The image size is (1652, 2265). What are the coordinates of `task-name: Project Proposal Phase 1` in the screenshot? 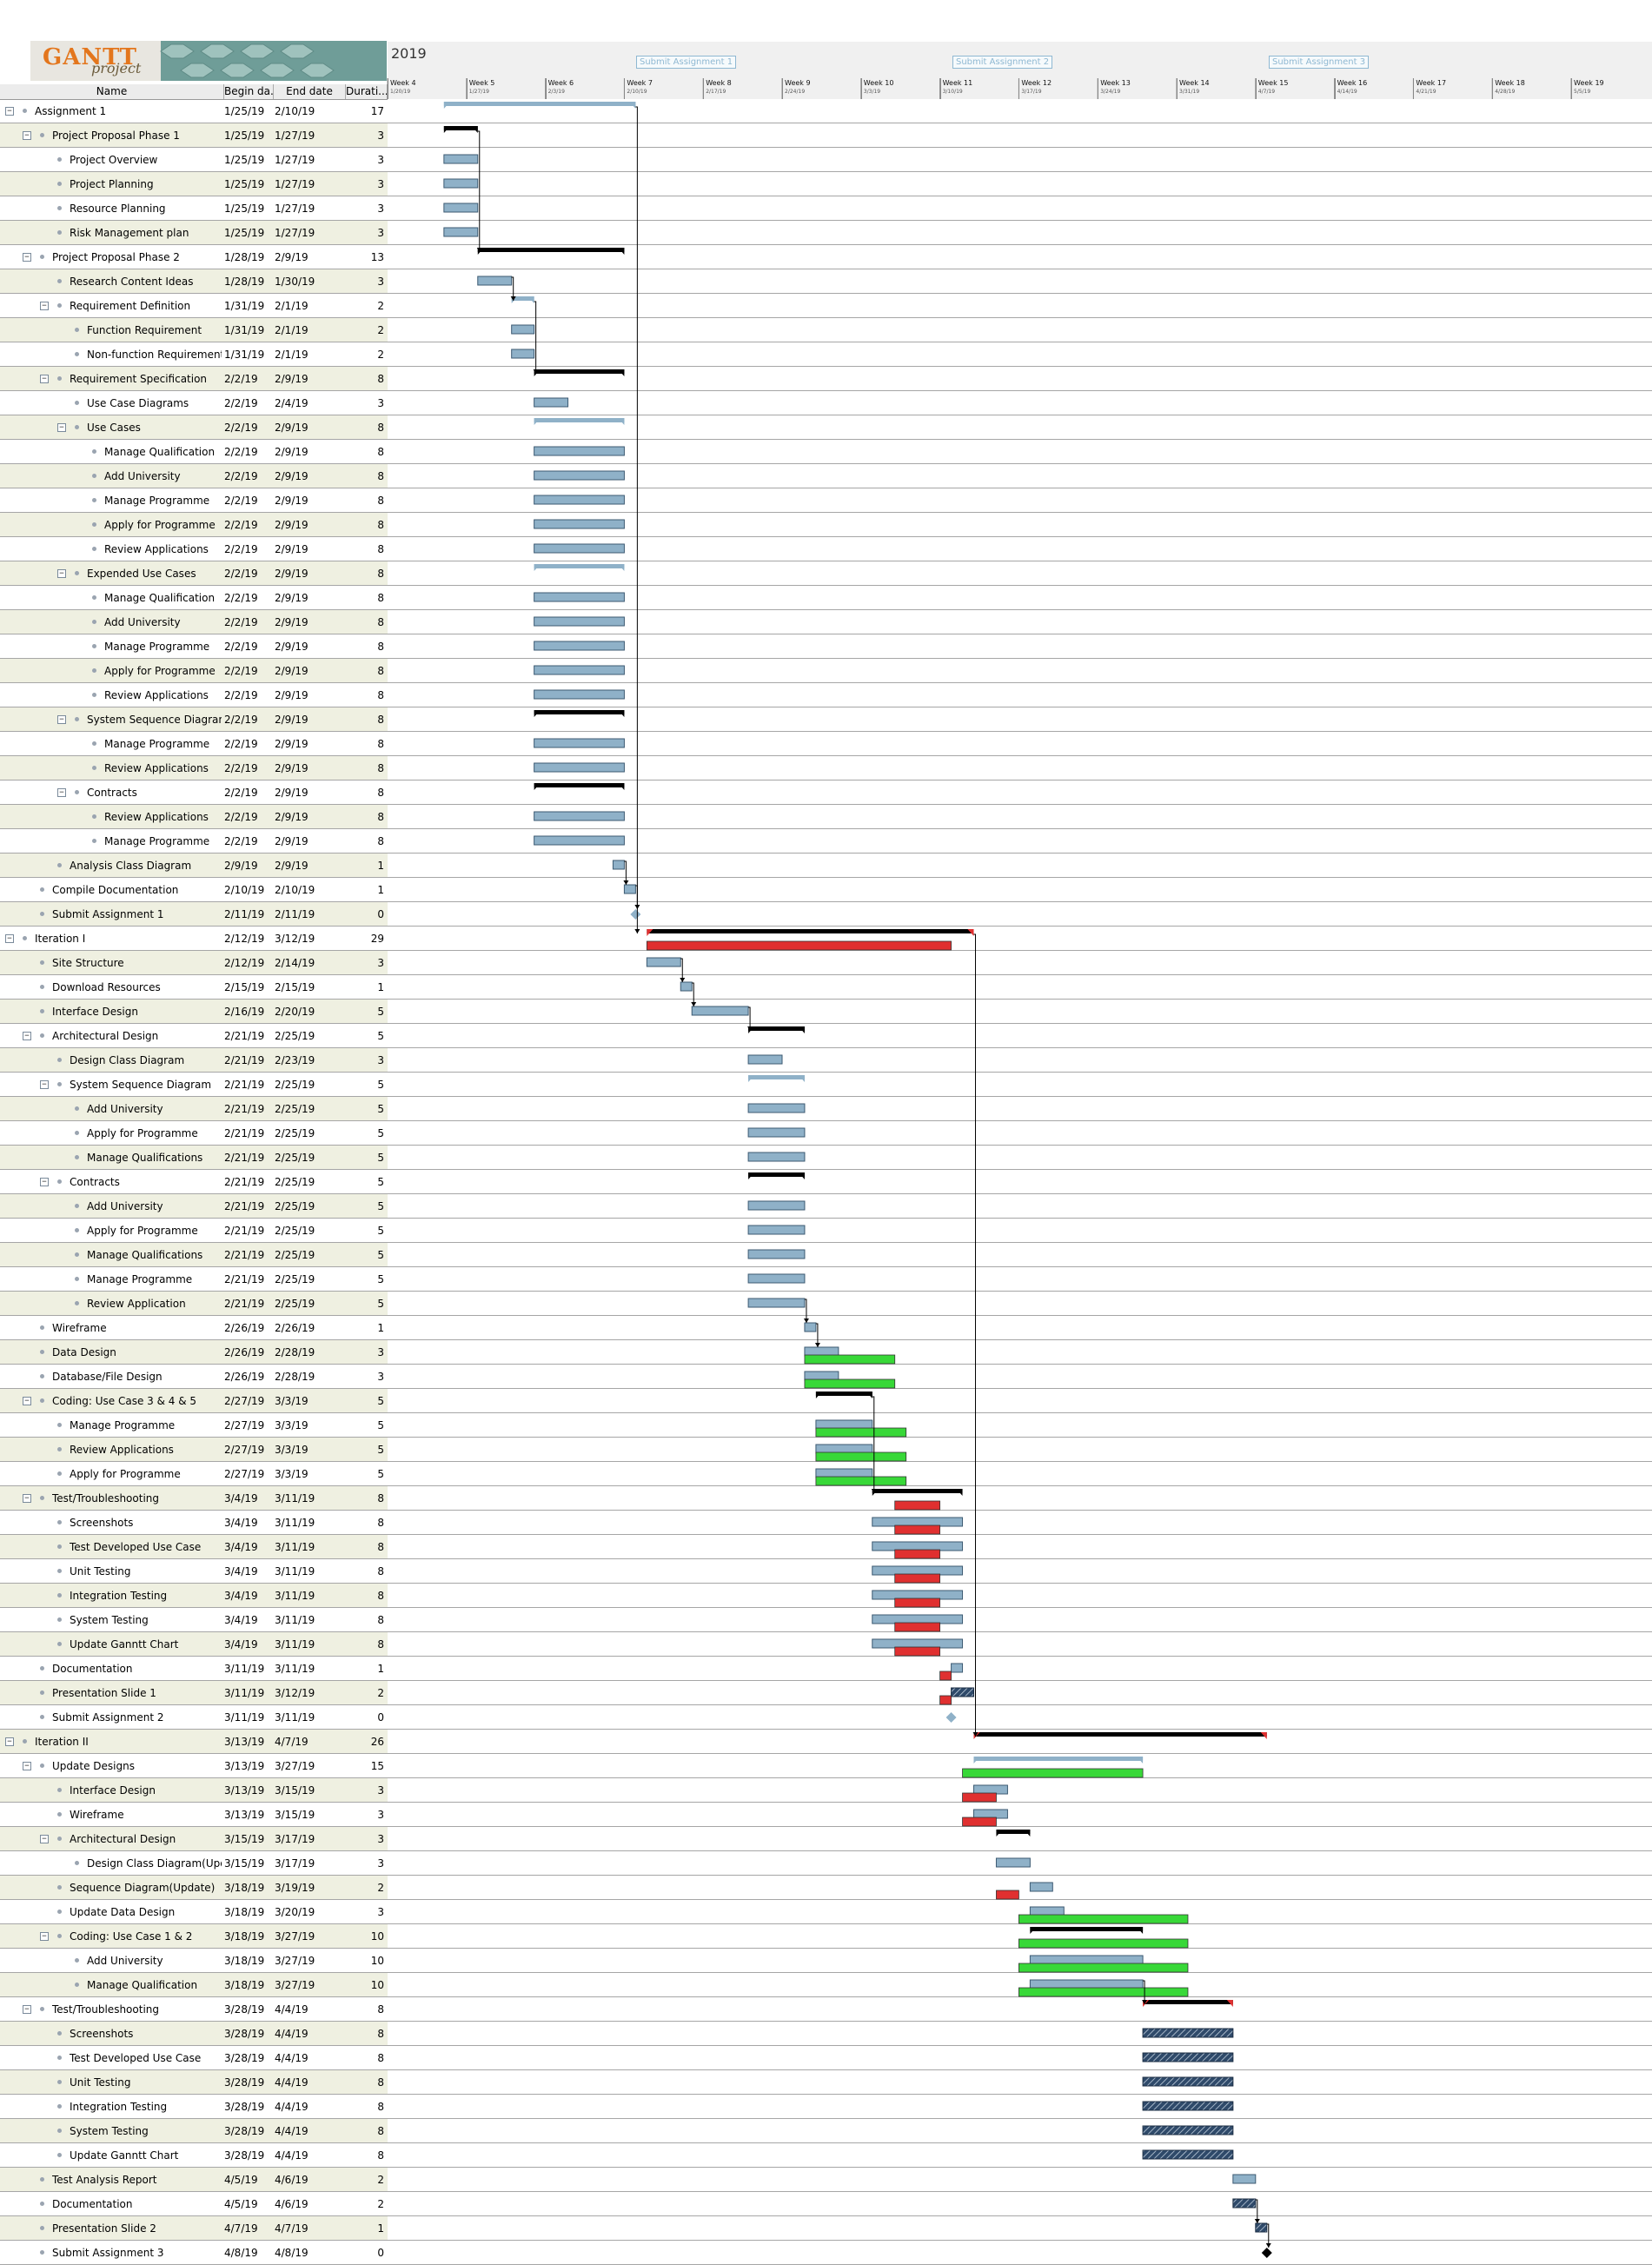 It's located at (116, 136).